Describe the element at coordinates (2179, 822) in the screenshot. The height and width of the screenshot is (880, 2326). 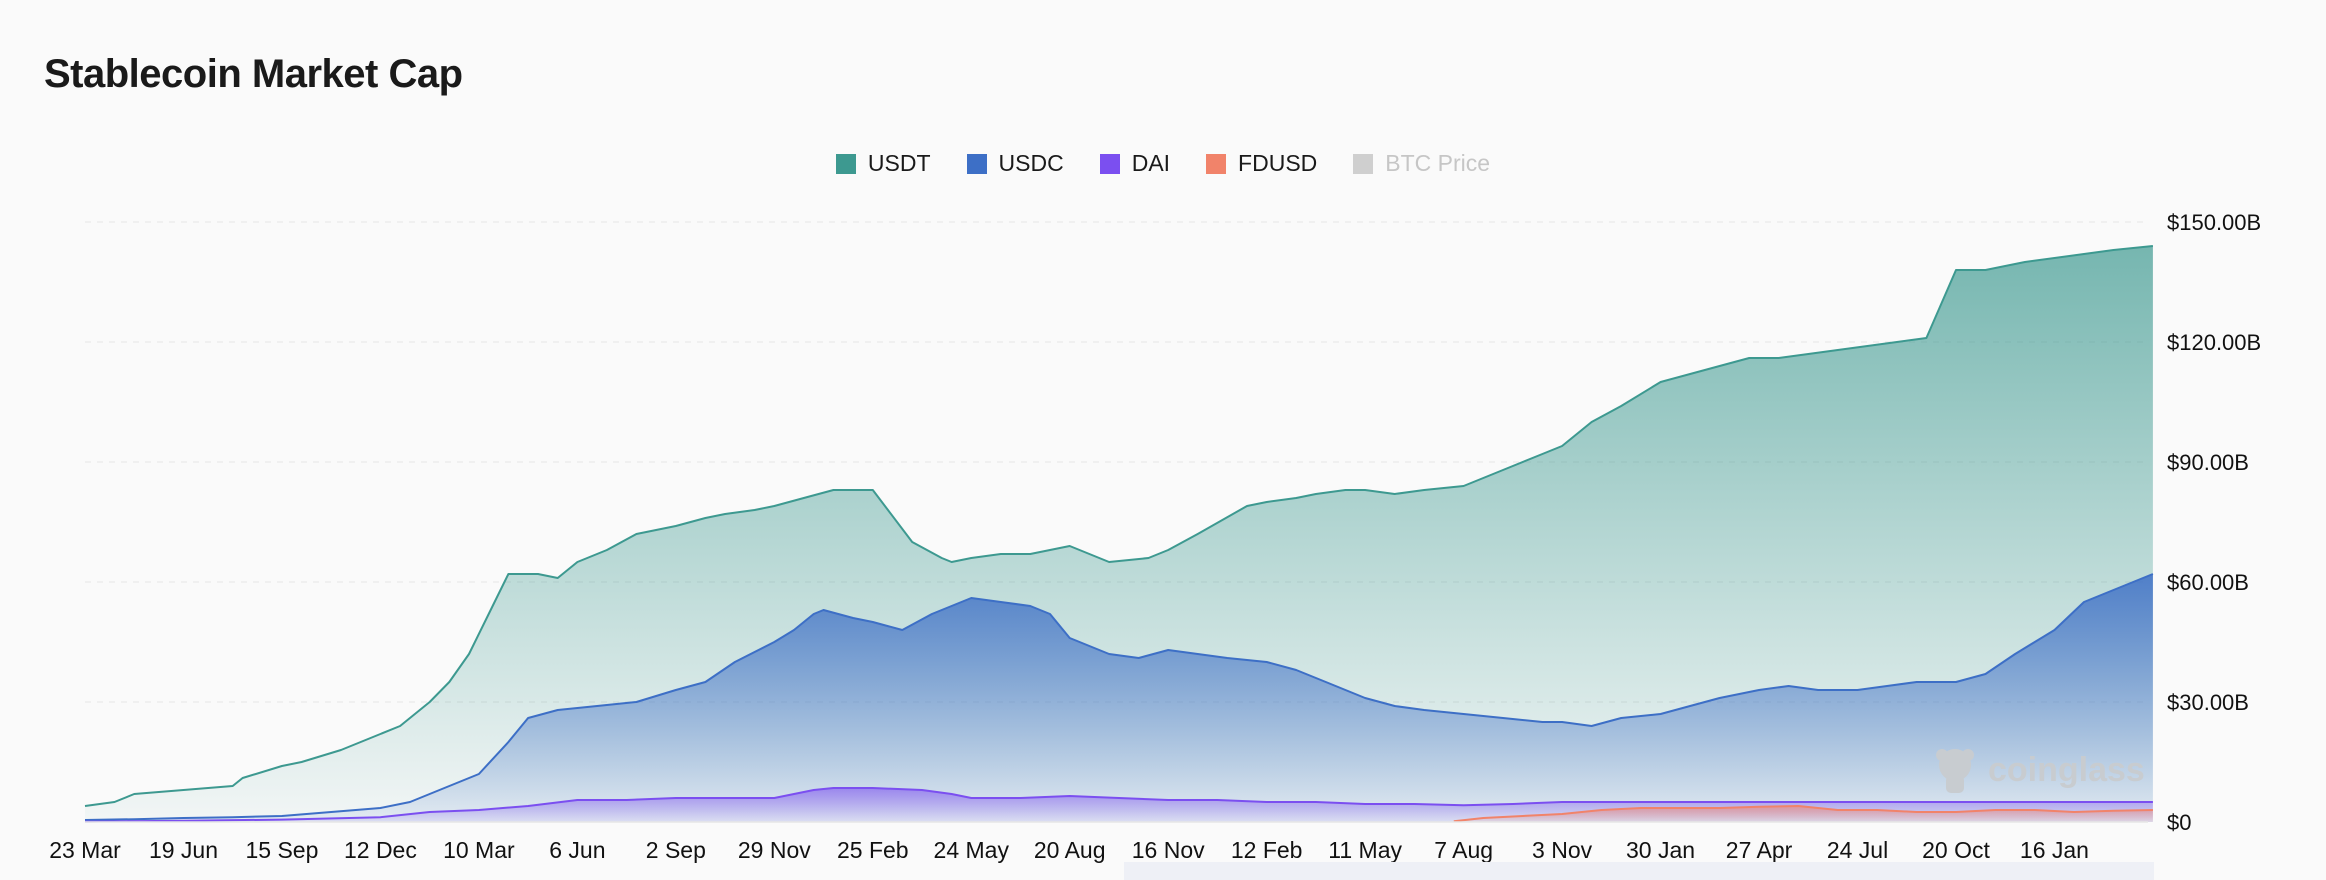
I see `y-tick-label: $0` at that location.